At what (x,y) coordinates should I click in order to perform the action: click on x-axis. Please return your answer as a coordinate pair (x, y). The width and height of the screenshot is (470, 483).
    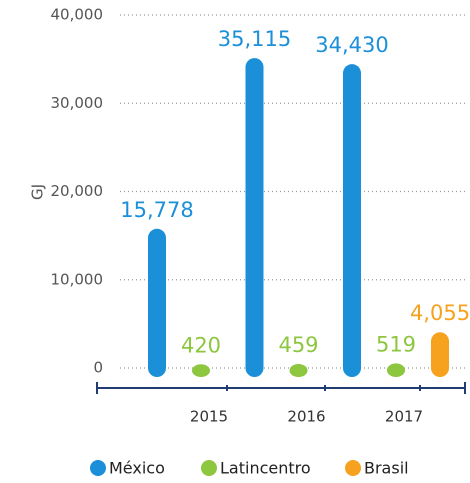
    Looking at the image, I should click on (281, 388).